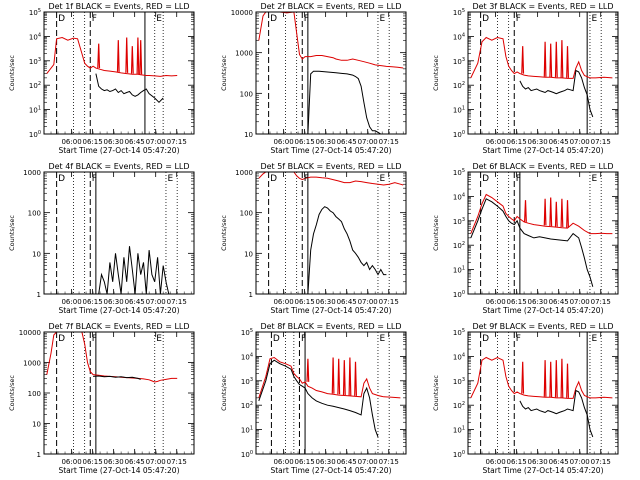 The width and height of the screenshot is (640, 480). Describe the element at coordinates (118, 166) in the screenshot. I see `panel-title: Det 4f BLACK = Events, RED = LLD` at that location.